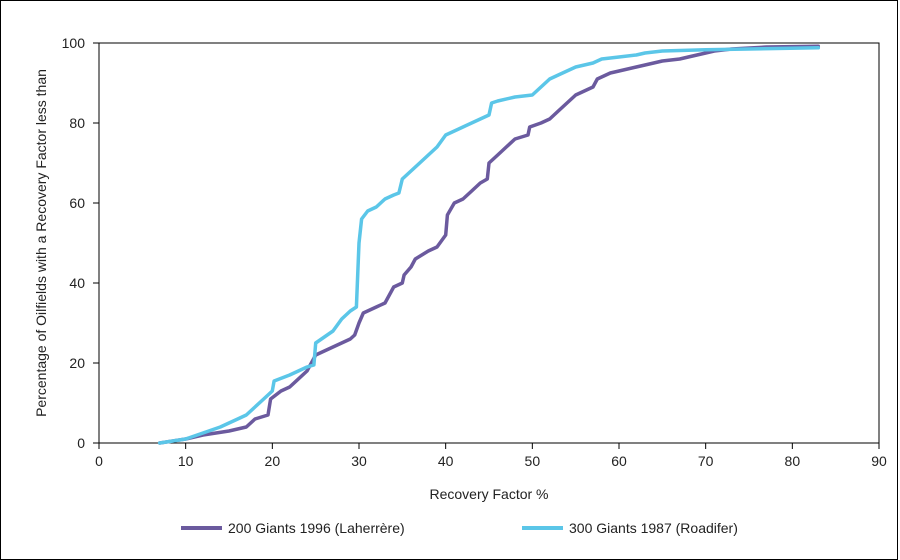 The image size is (900, 560). What do you see at coordinates (273, 461) in the screenshot?
I see `x-tick-label: 20` at bounding box center [273, 461].